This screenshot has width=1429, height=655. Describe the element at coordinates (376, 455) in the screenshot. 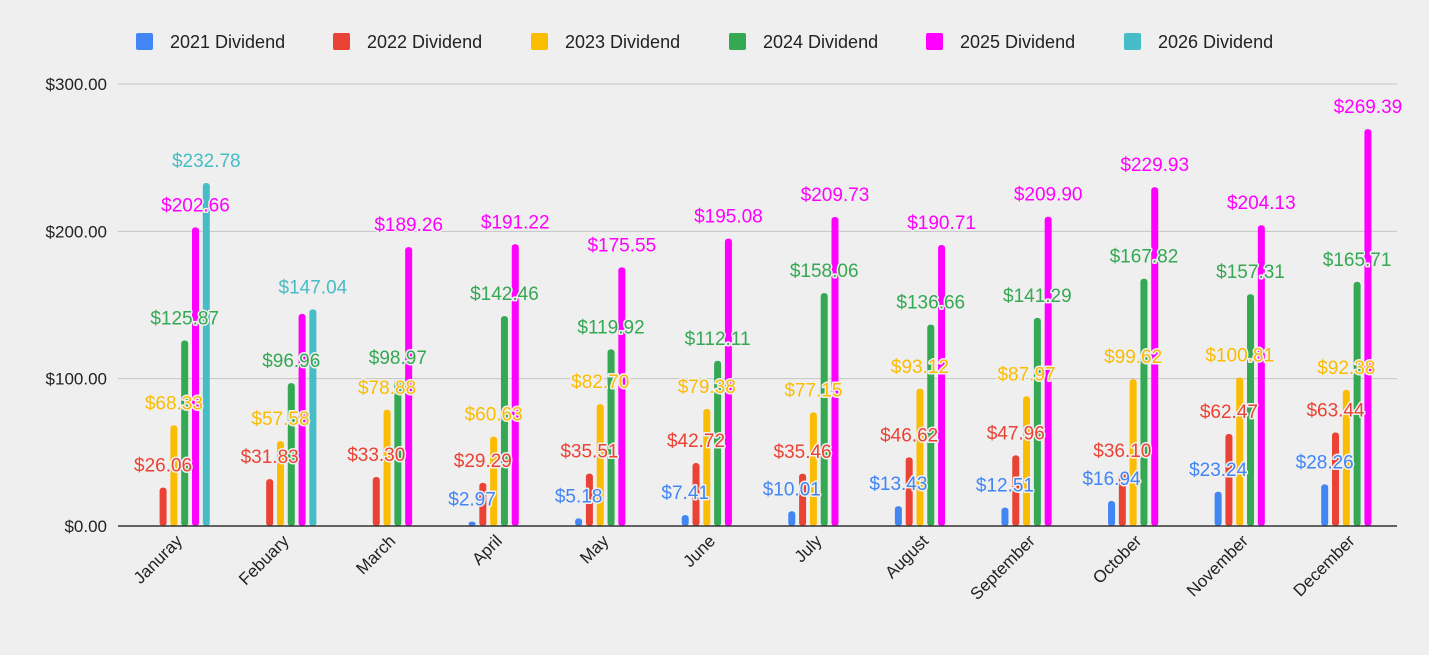

I see `data-label: $33.30` at that location.